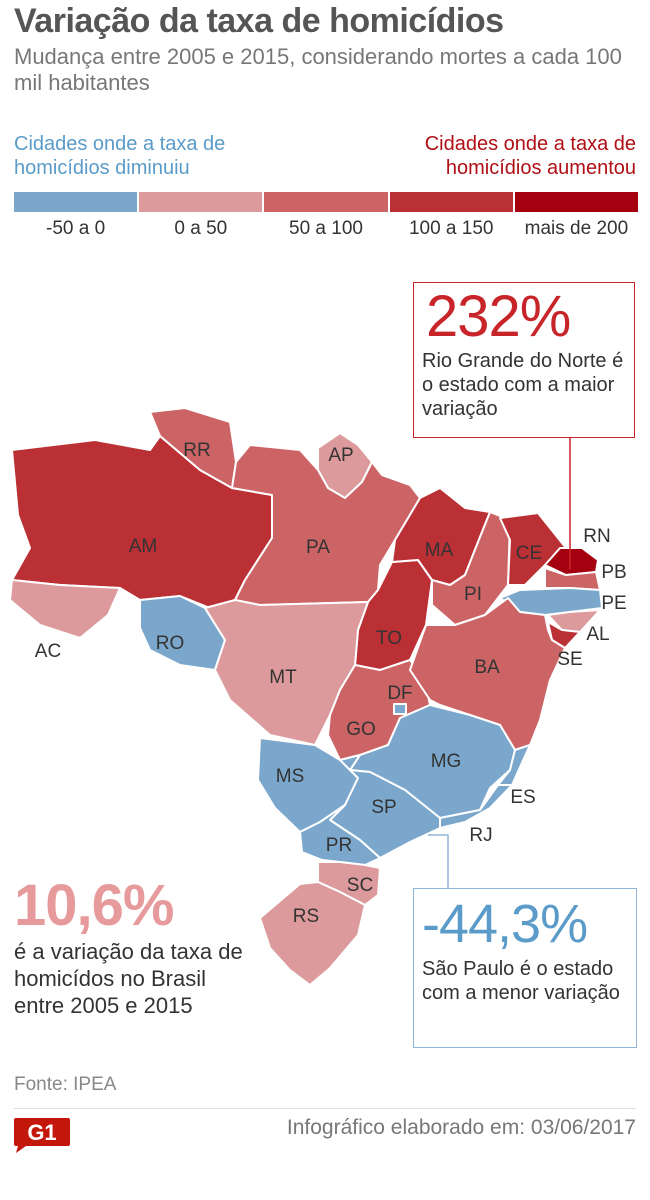 This screenshot has width=650, height=1200. I want to click on state-label-ms: MS, so click(290, 776).